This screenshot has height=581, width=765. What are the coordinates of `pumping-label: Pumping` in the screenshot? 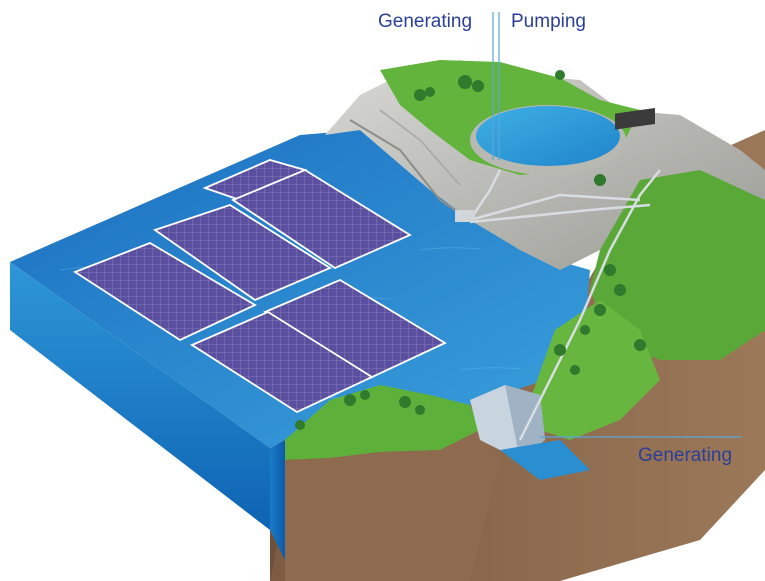 It's located at (548, 21).